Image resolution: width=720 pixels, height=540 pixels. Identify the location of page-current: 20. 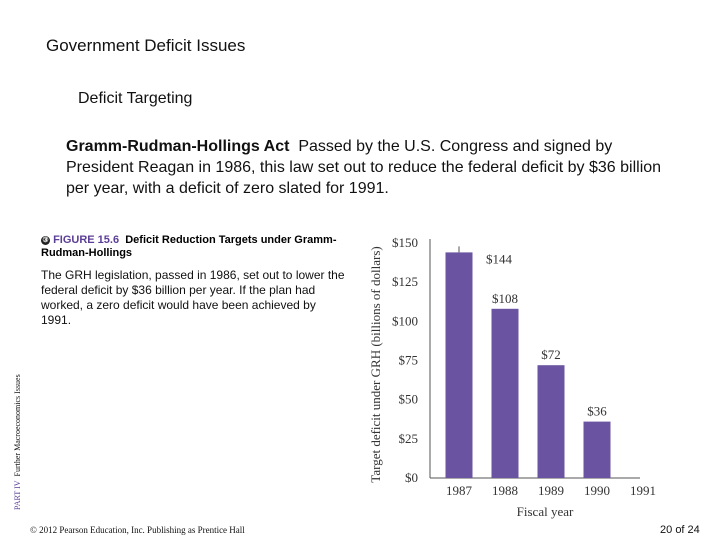
(666, 530).